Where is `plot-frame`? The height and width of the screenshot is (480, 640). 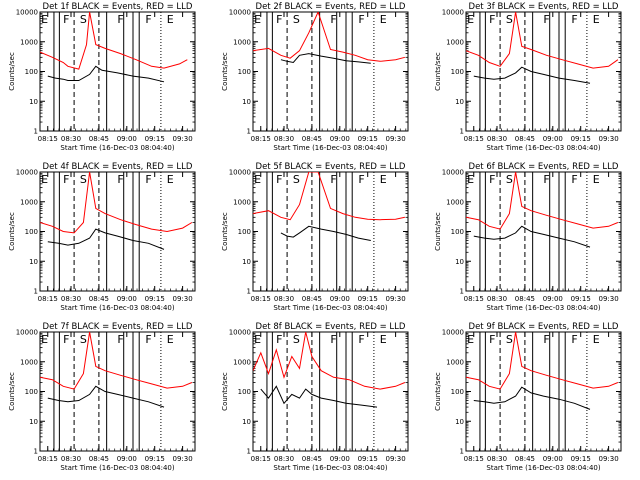
plot-frame is located at coordinates (330, 71).